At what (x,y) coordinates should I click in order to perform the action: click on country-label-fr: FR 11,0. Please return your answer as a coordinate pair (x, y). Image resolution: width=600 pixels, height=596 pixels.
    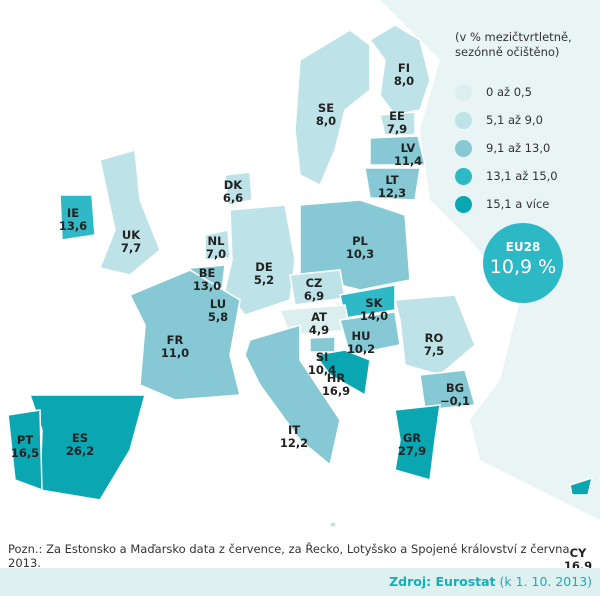
    Looking at the image, I should click on (175, 346).